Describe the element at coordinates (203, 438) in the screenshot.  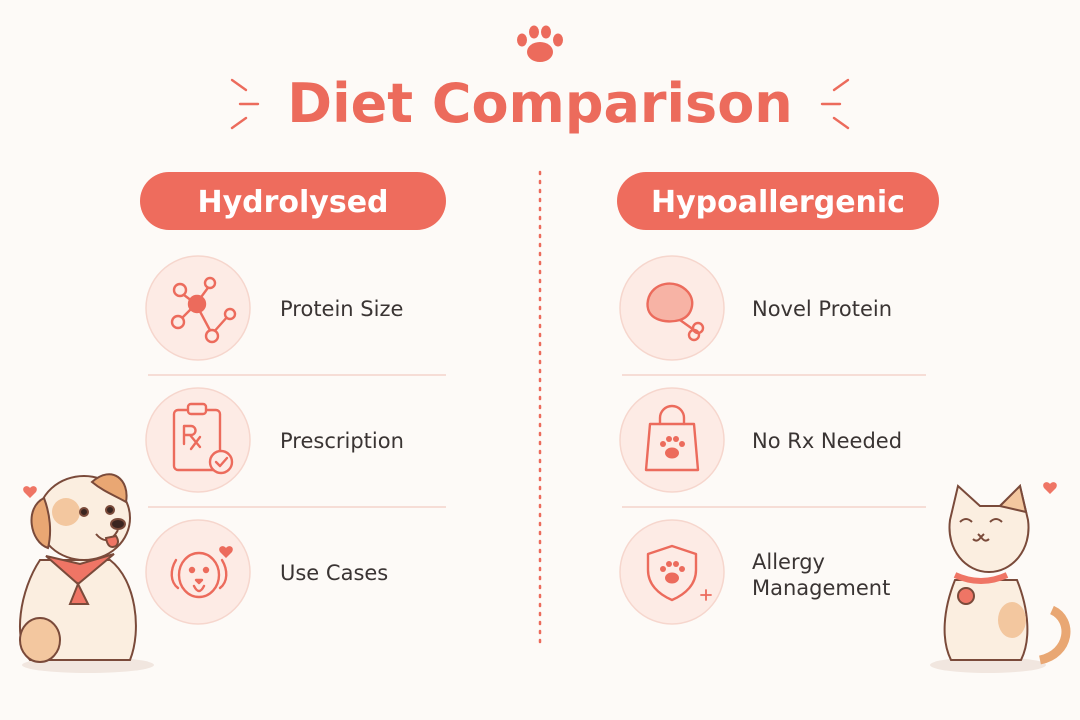
I see `prescription-icon` at that location.